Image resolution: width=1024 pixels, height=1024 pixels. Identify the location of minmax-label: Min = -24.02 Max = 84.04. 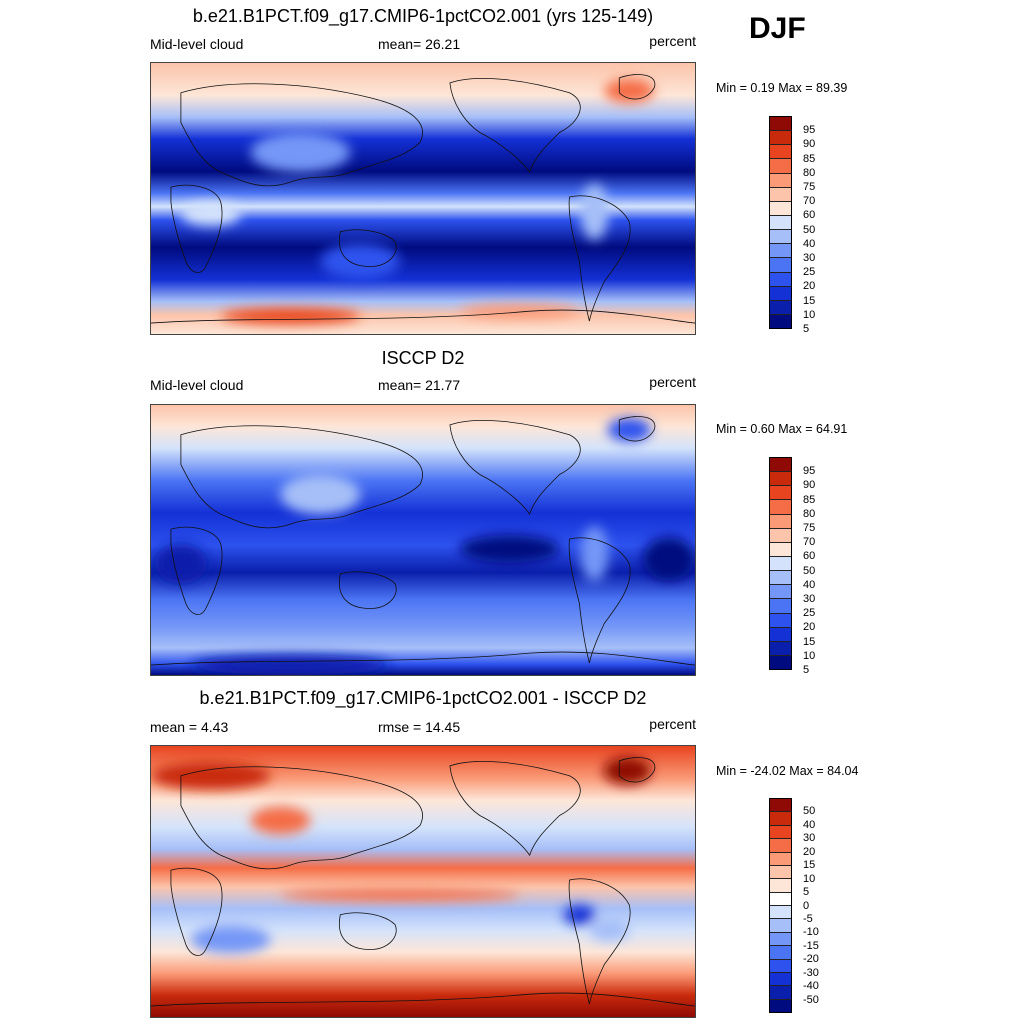
(787, 771).